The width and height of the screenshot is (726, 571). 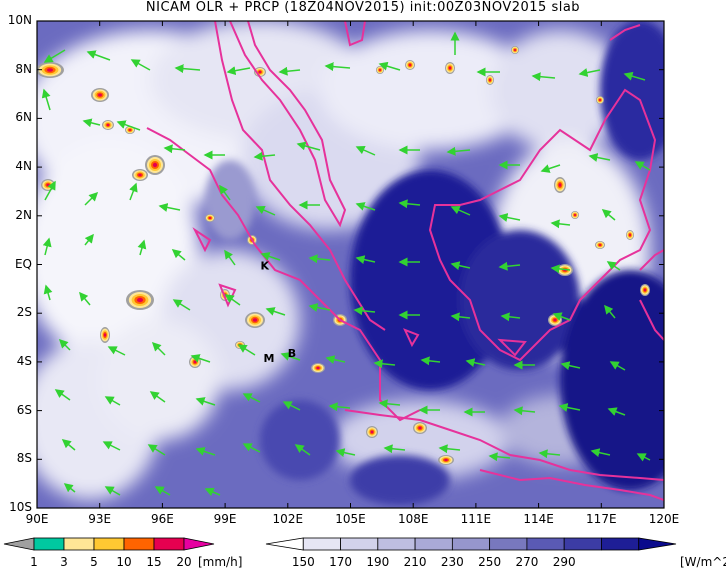 I want to click on lat-label: 8S, so click(x=24, y=458).